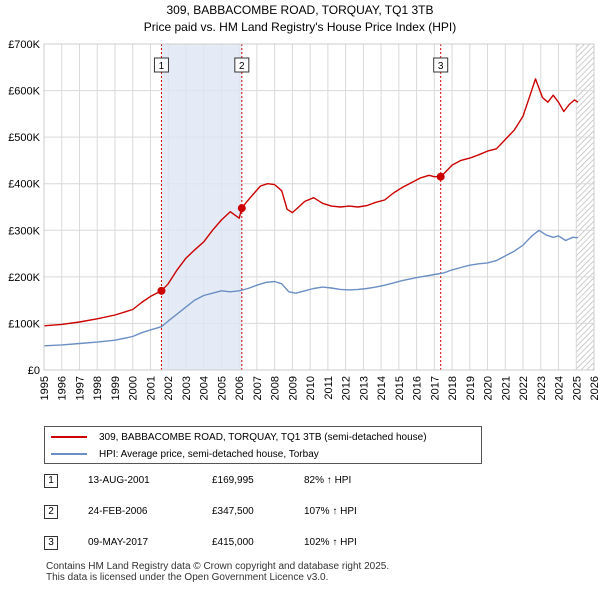 The height and width of the screenshot is (590, 600). I want to click on x-tick-label: 2019, so click(471, 388).